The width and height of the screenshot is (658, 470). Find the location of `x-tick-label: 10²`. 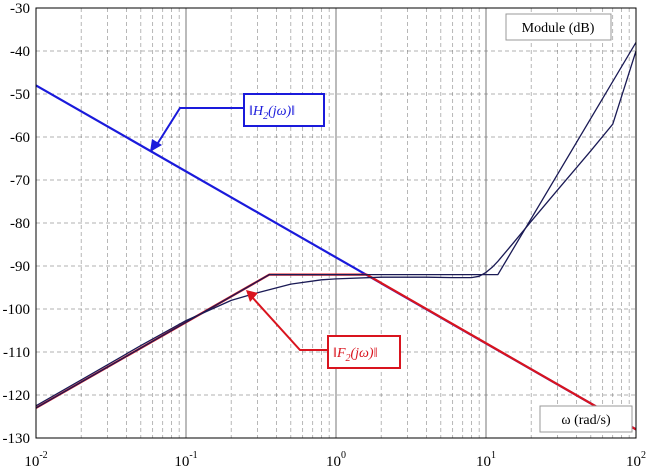

x-tick-label: 10² is located at coordinates (636, 460).